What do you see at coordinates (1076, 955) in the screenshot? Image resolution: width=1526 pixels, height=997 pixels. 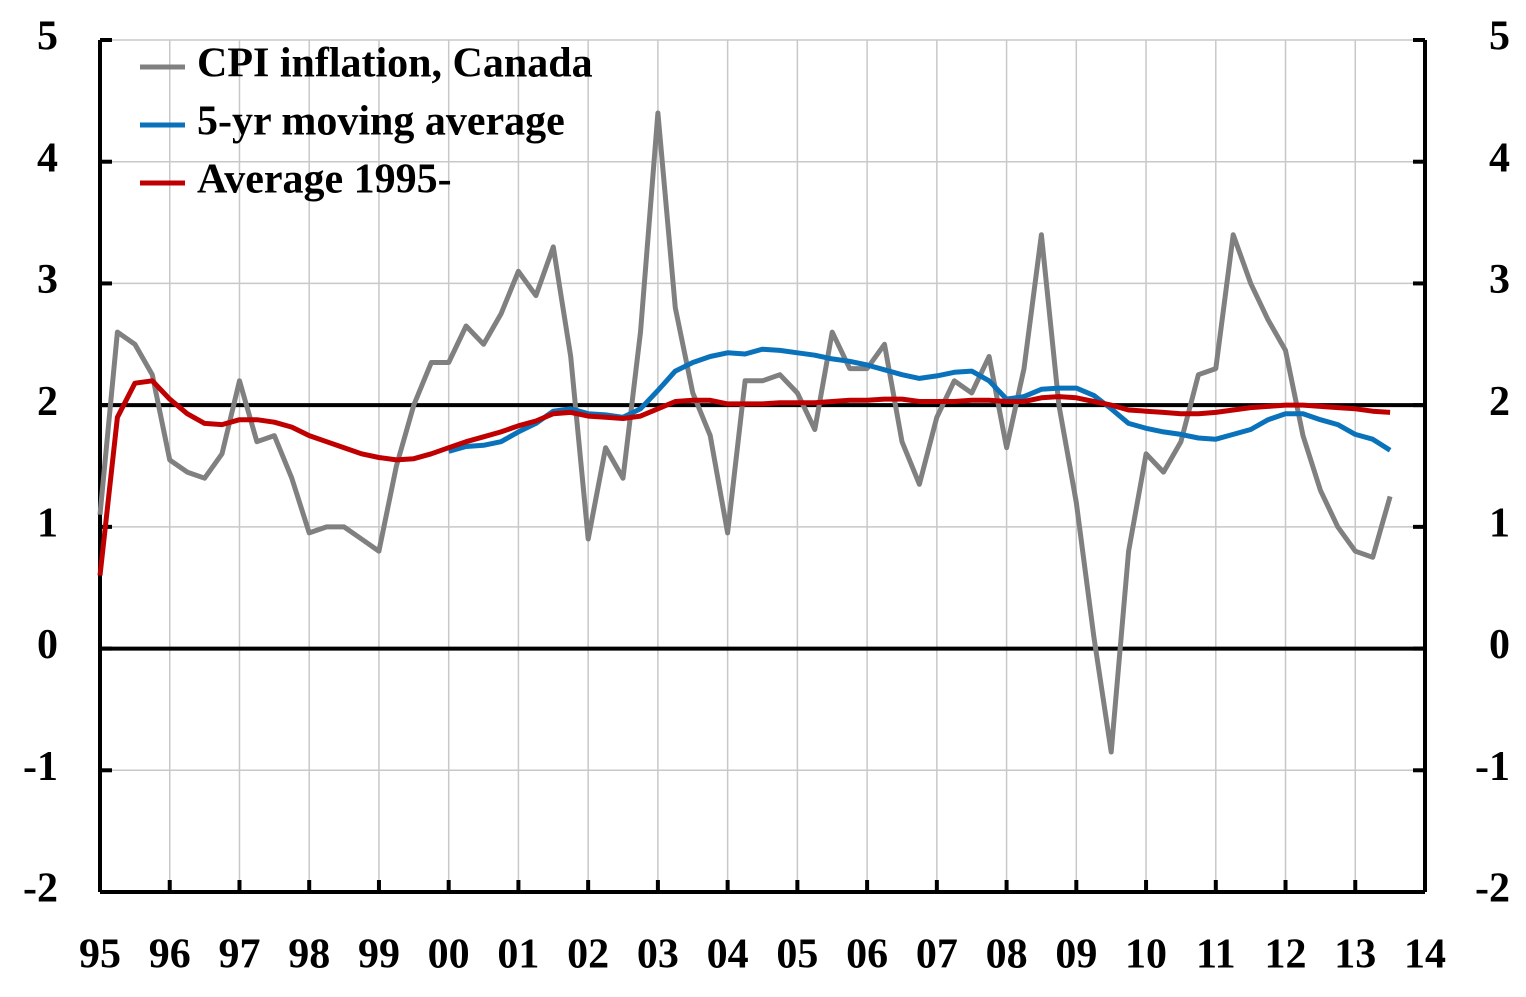 I see `x-tick-label: 09` at bounding box center [1076, 955].